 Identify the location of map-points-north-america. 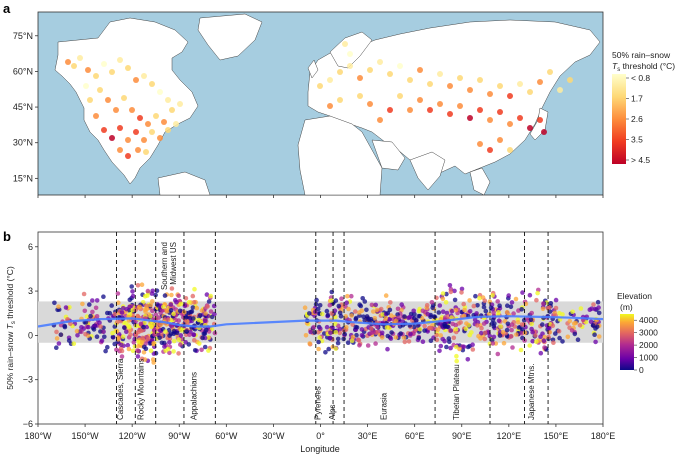
(124, 107).